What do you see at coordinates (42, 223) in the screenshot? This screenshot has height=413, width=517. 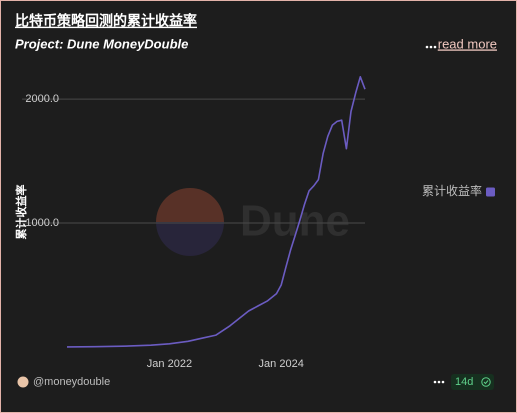 I see `y-tick-label: 1000.0` at bounding box center [42, 223].